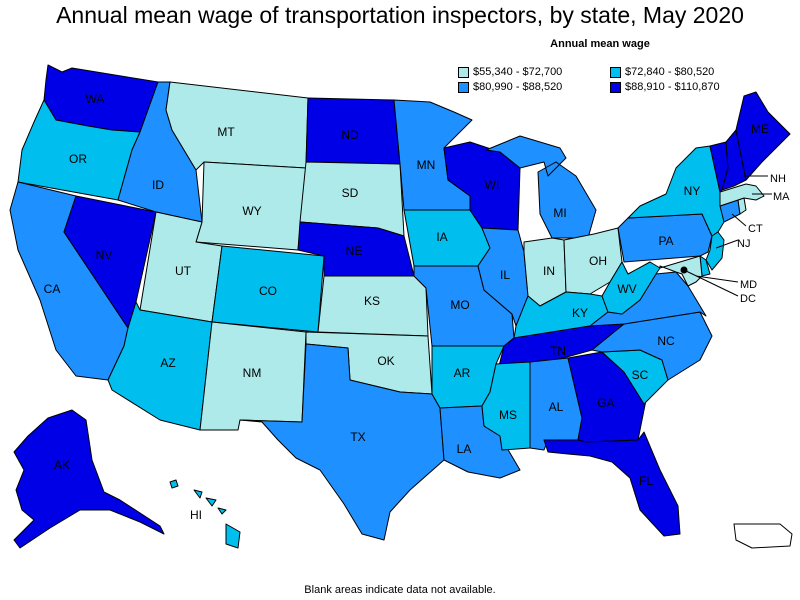  I want to click on state-label-NV: NV, so click(104, 255).